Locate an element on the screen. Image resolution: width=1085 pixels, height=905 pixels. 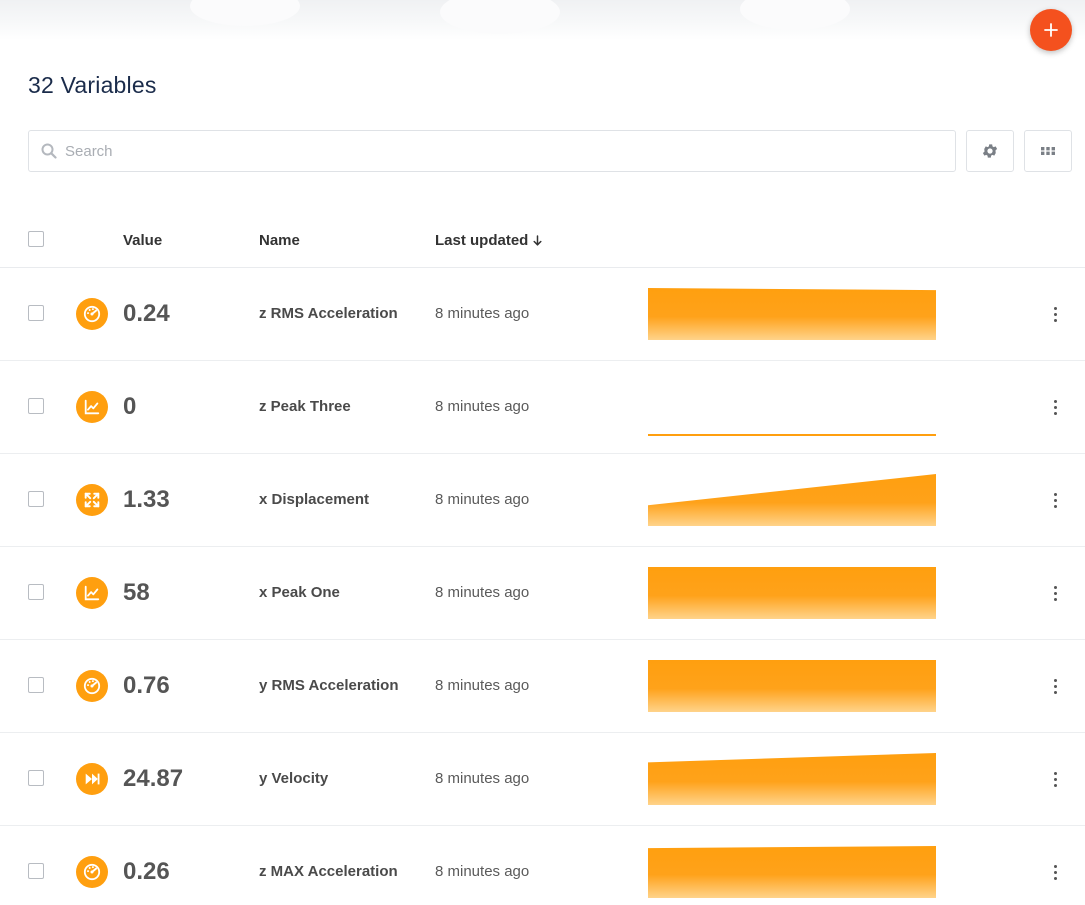
variable-name: z Peak Three is located at coordinates (305, 406).